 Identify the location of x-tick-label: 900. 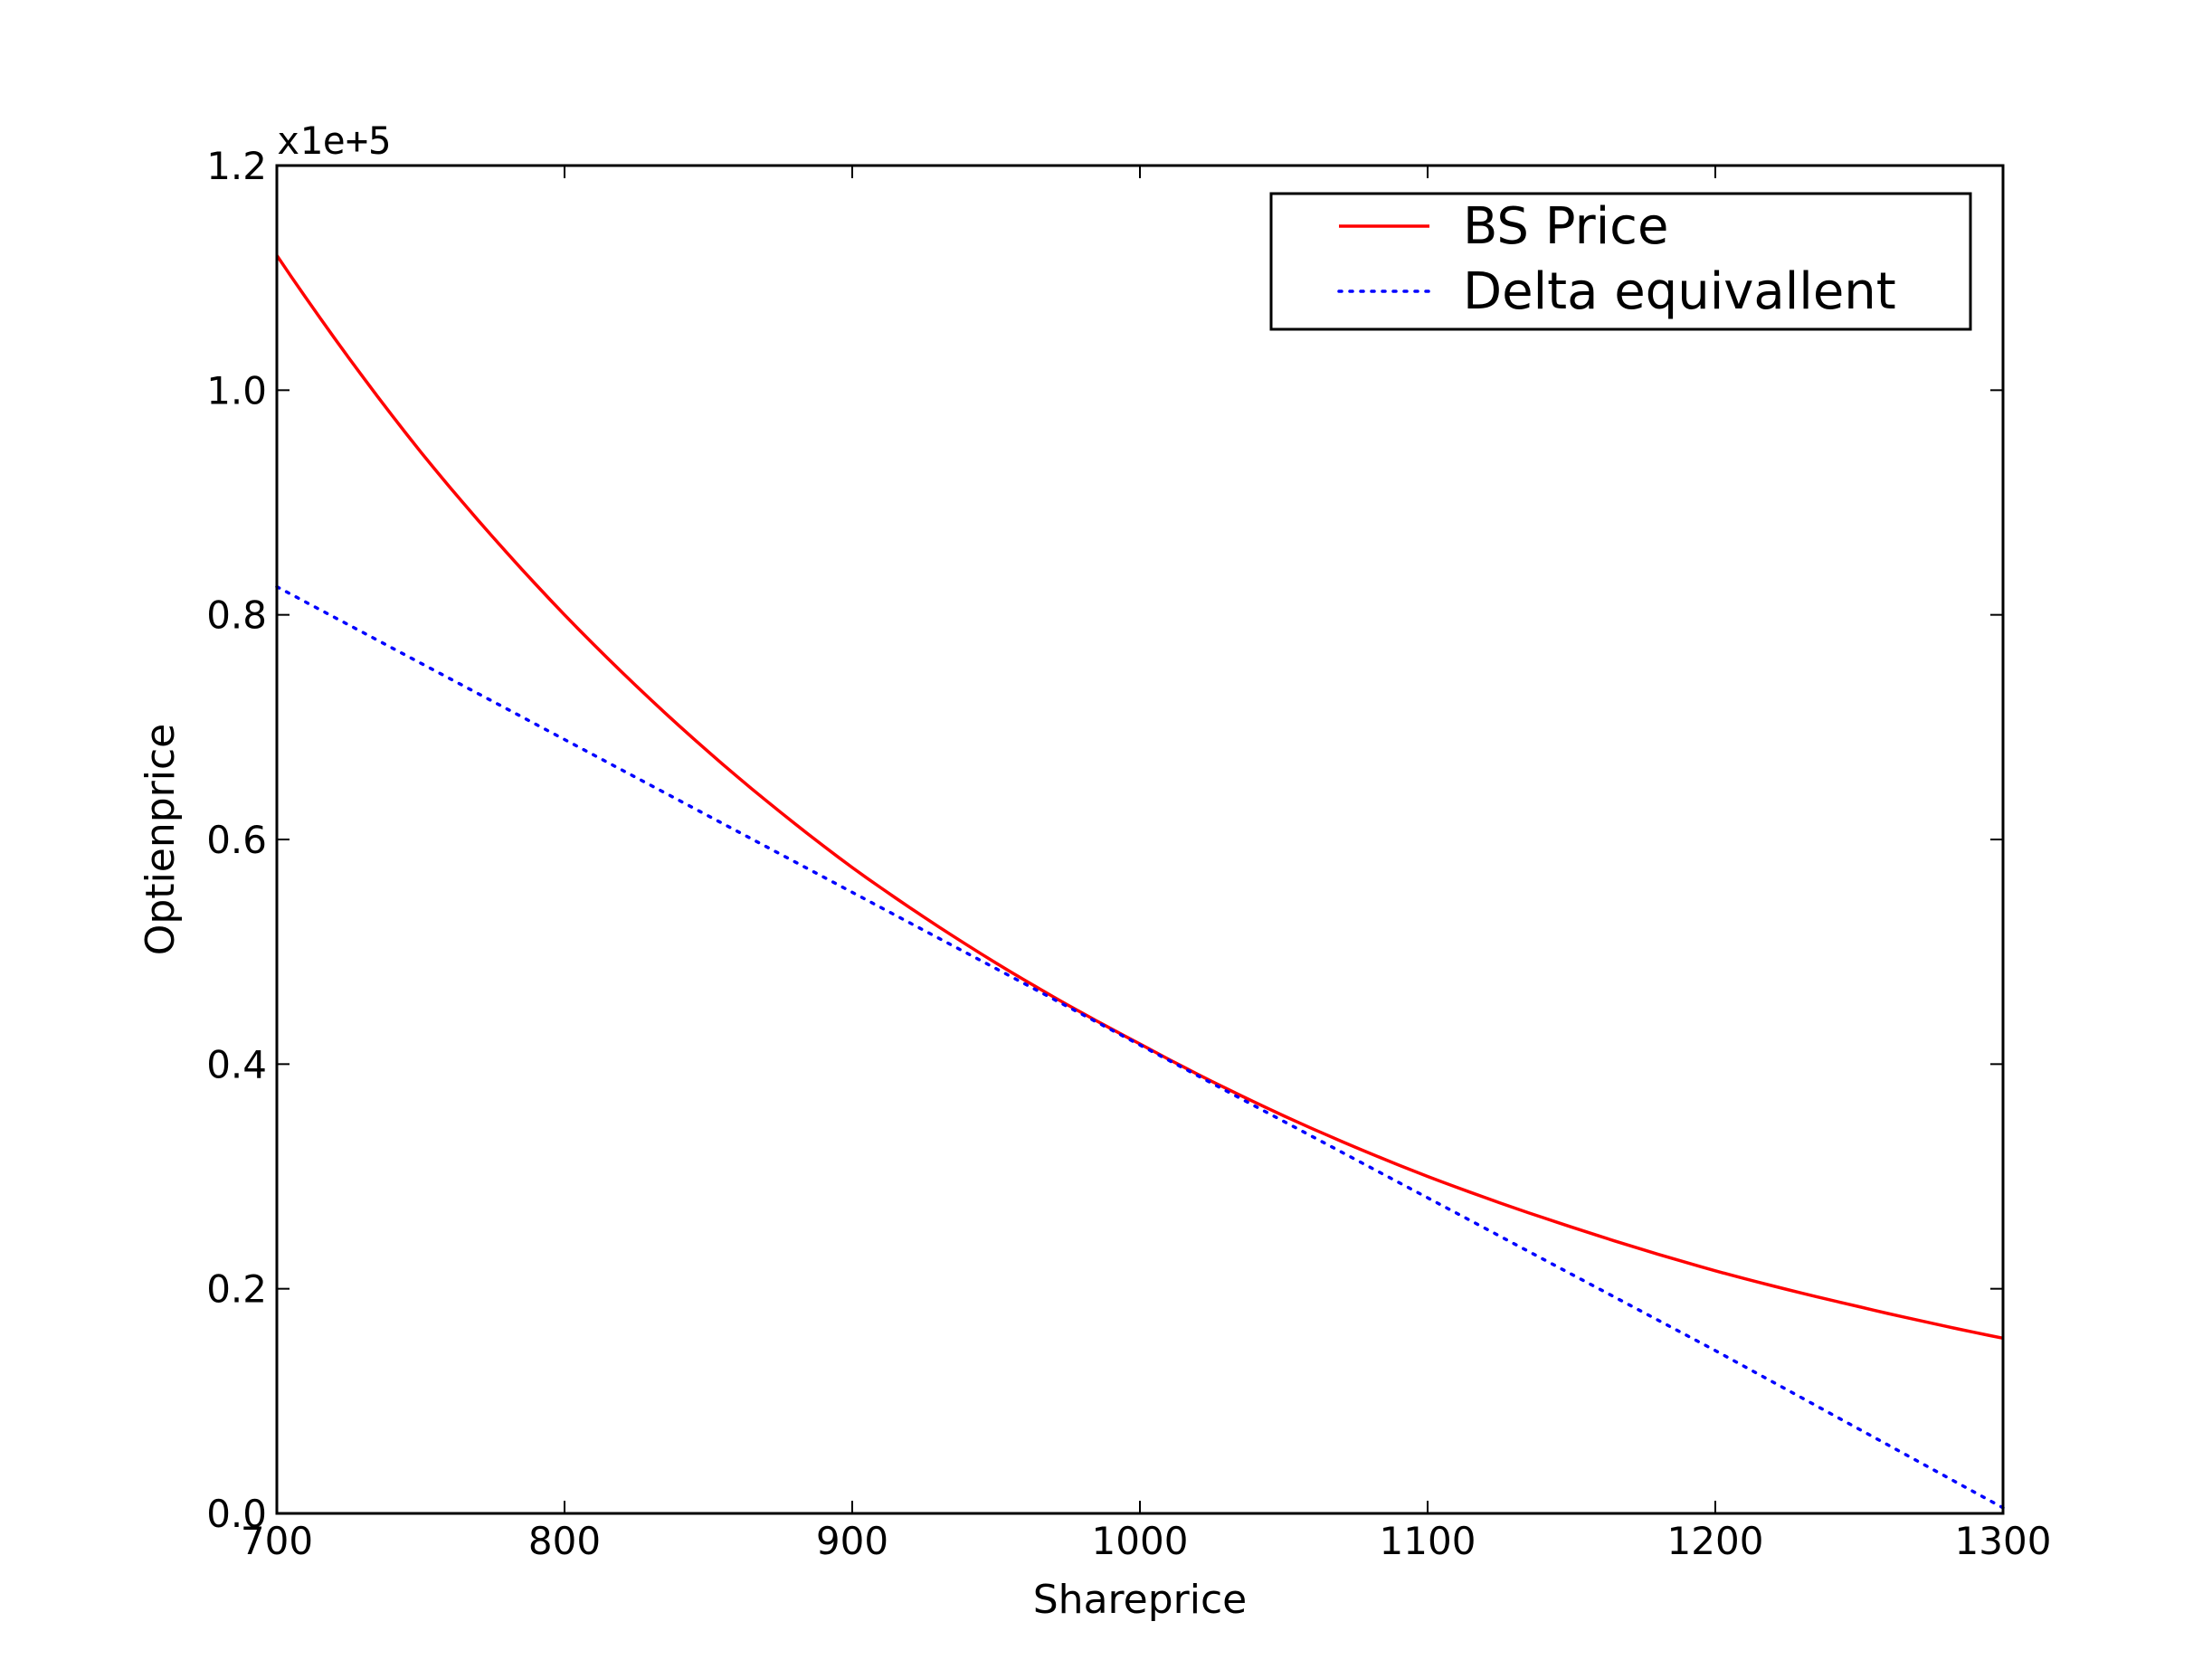
(852, 1541).